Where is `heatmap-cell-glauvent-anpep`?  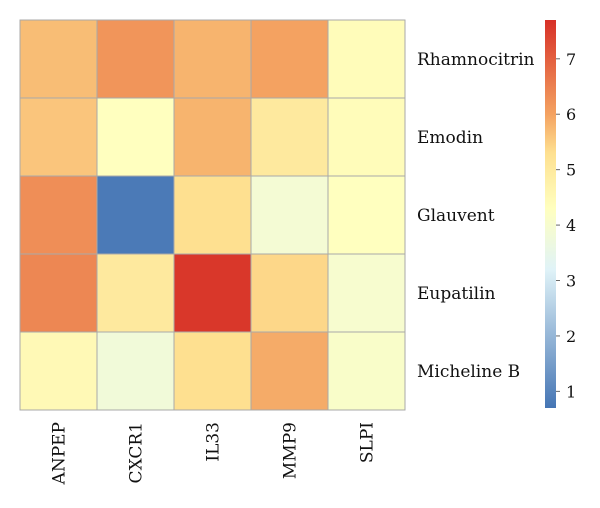 heatmap-cell-glauvent-anpep is located at coordinates (58, 215).